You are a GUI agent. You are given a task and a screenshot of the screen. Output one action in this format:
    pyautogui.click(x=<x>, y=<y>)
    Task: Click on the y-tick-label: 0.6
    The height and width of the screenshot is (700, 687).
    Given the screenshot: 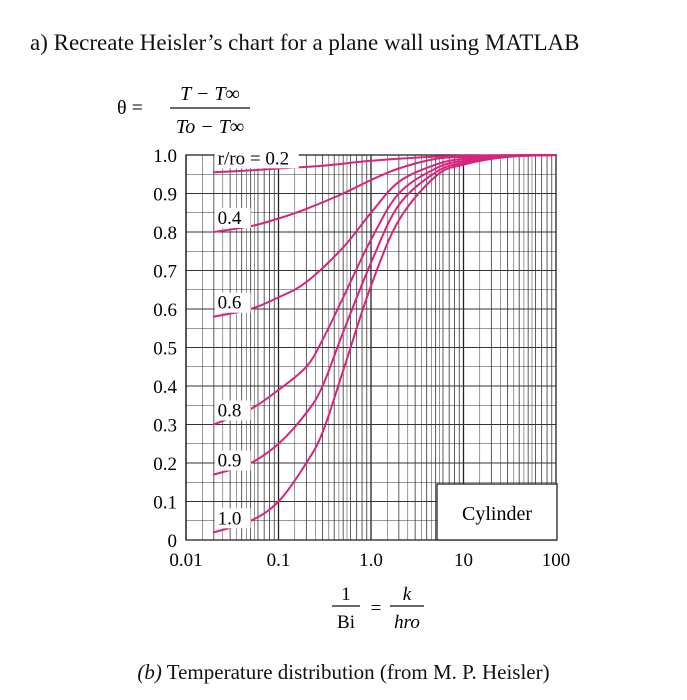 What is the action you would take?
    pyautogui.click(x=165, y=310)
    